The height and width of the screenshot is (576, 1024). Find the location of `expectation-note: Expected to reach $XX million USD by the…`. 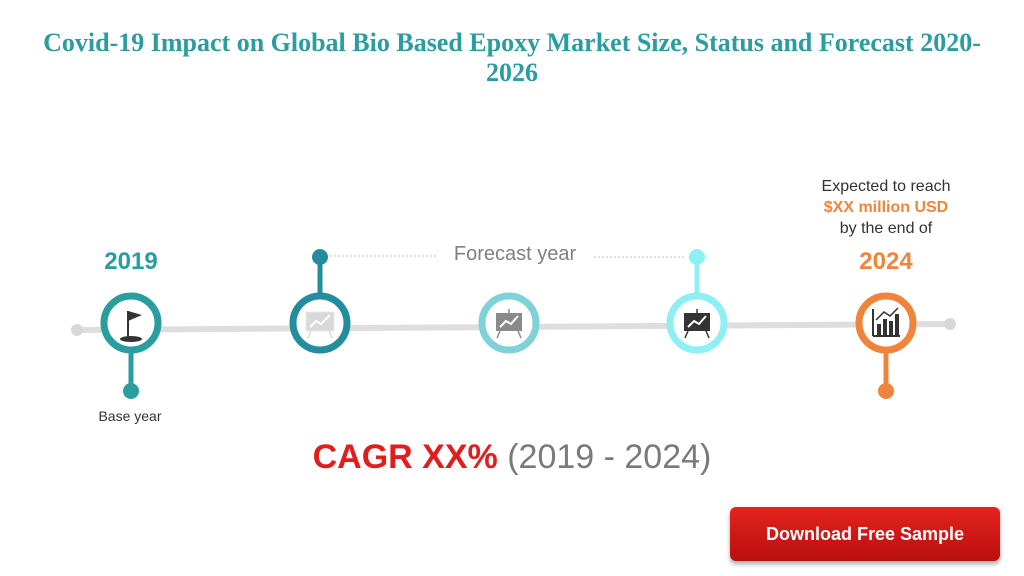

expectation-note: Expected to reach $XX million USD by the… is located at coordinates (886, 207).